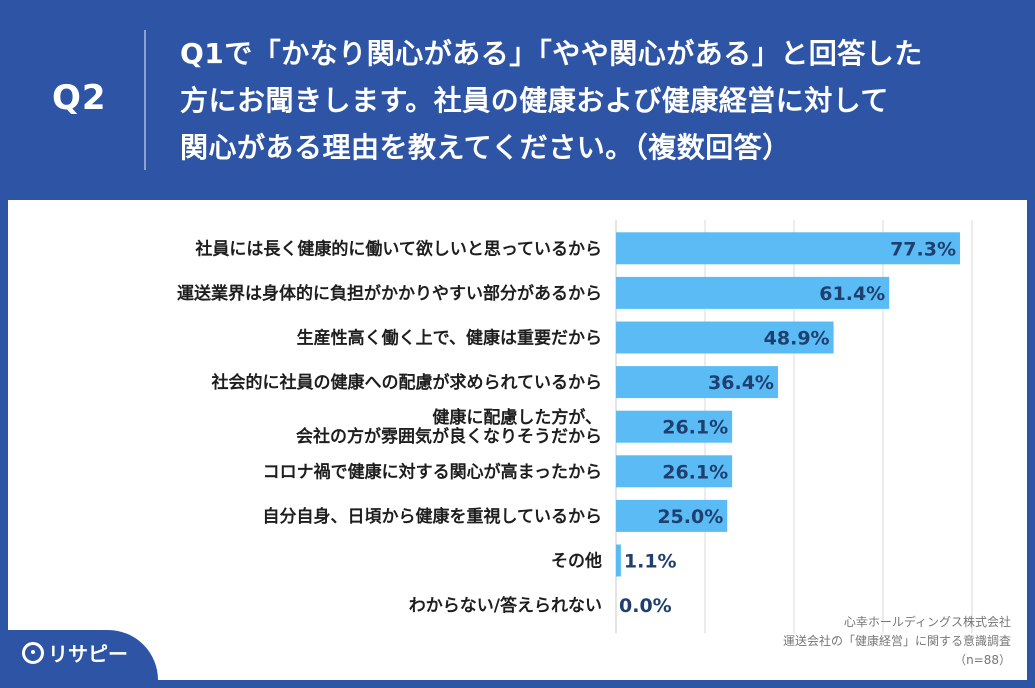 The image size is (1035, 688). I want to click on value-label: 61.4%, so click(852, 294).